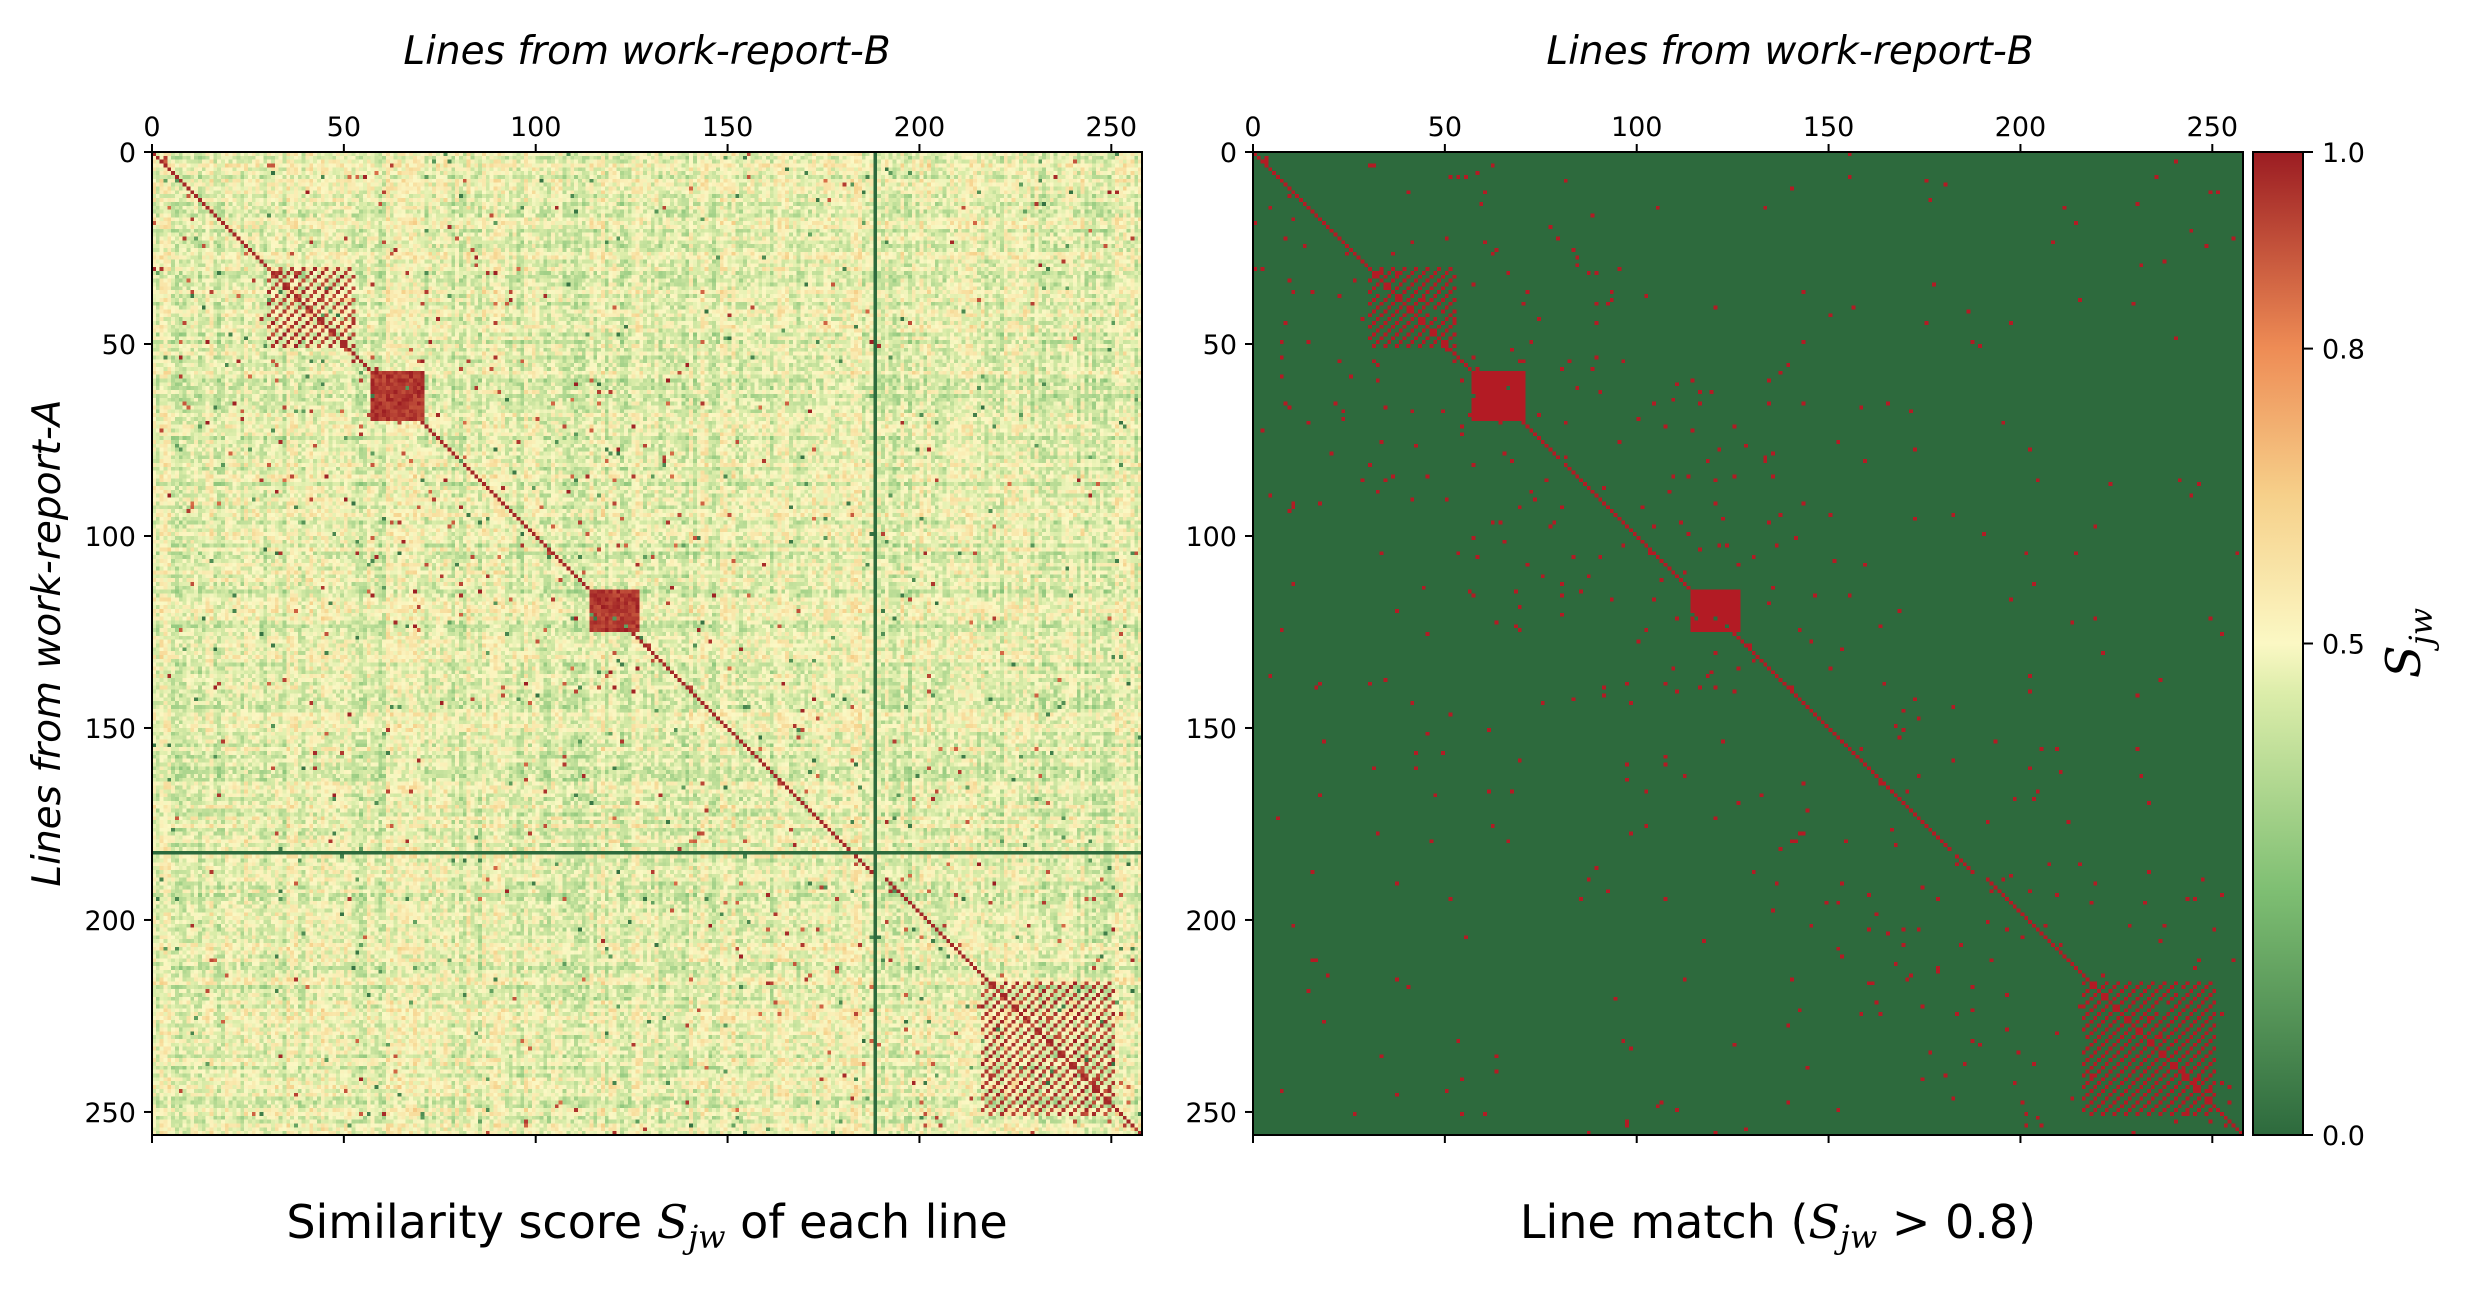 The height and width of the screenshot is (1296, 2490). What do you see at coordinates (344, 127) in the screenshot?
I see `left-x-tick-label-50: 50` at bounding box center [344, 127].